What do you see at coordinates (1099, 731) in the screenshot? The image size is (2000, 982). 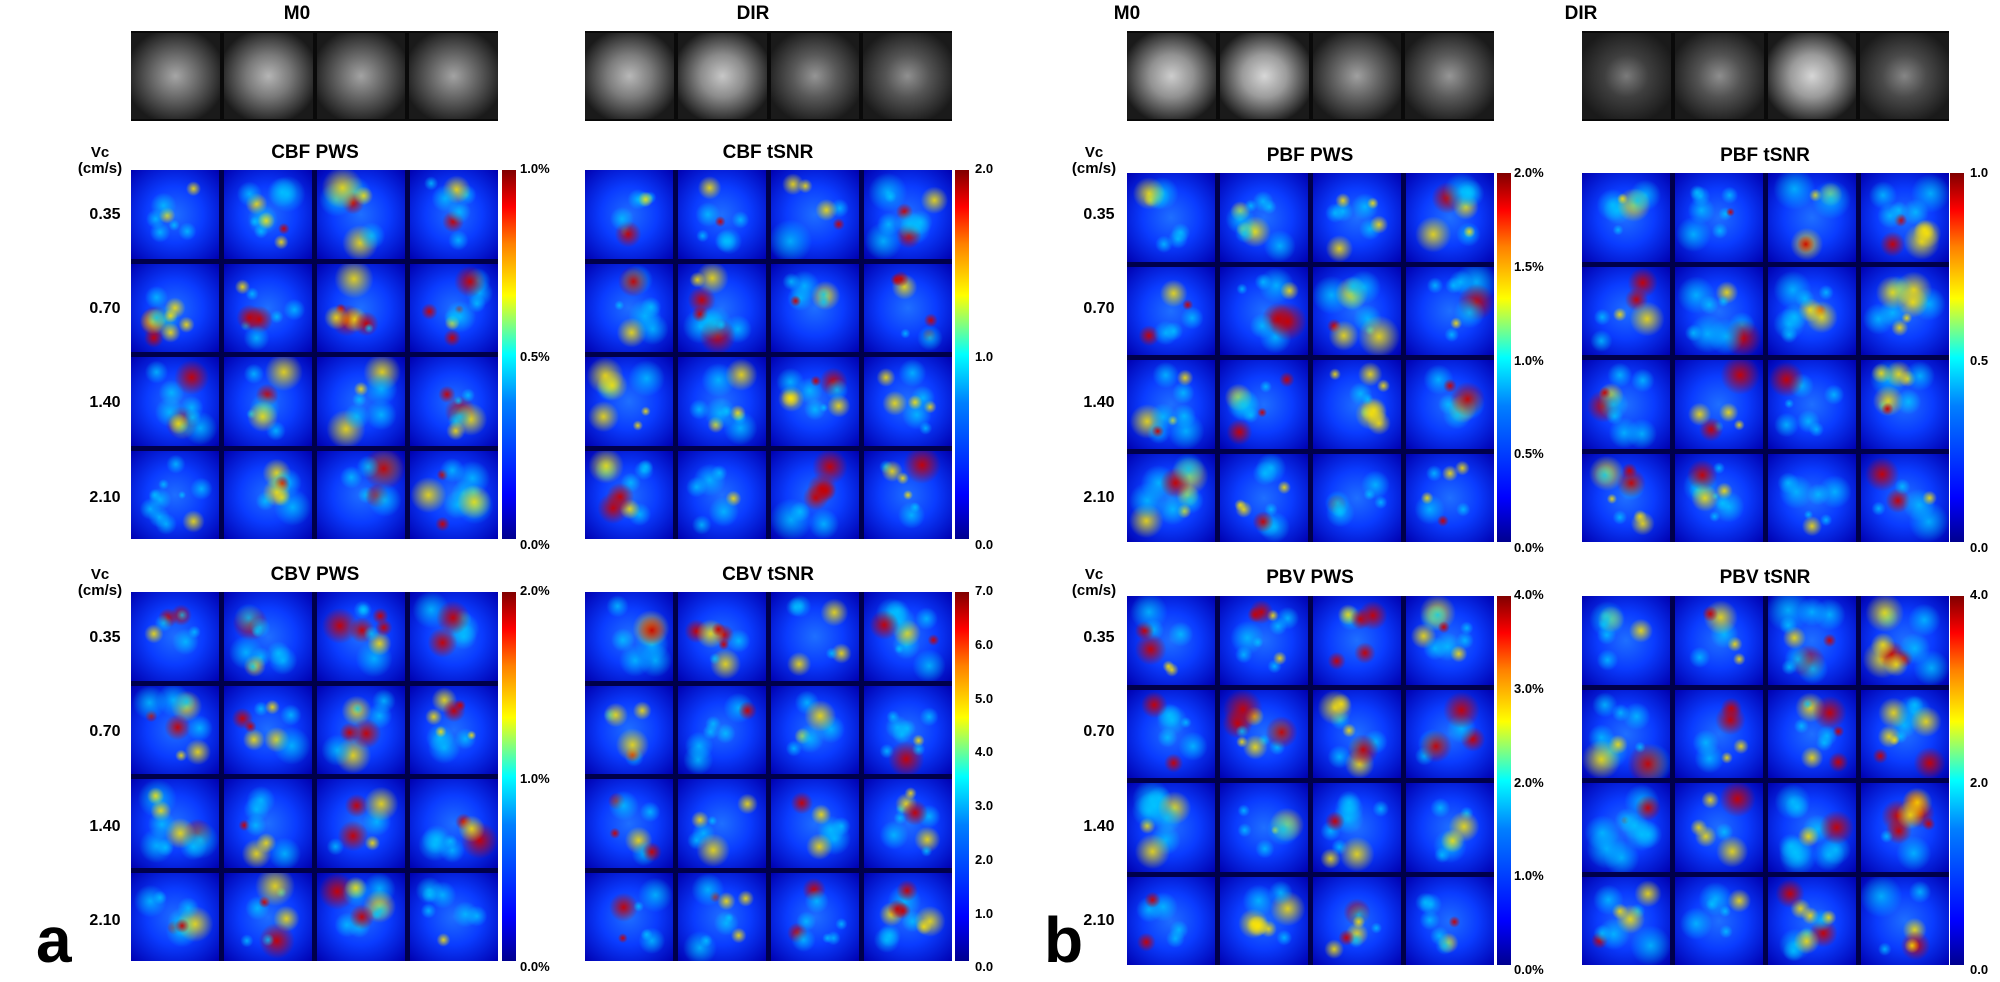 I see `row-label-pbv-1: 0.70` at bounding box center [1099, 731].